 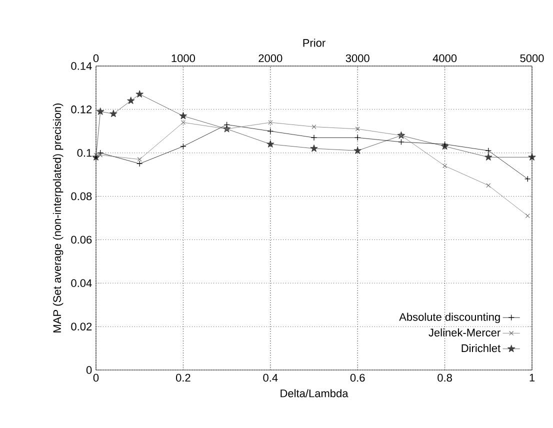 I want to click on y-tick-label: 0, so click(x=89, y=370).